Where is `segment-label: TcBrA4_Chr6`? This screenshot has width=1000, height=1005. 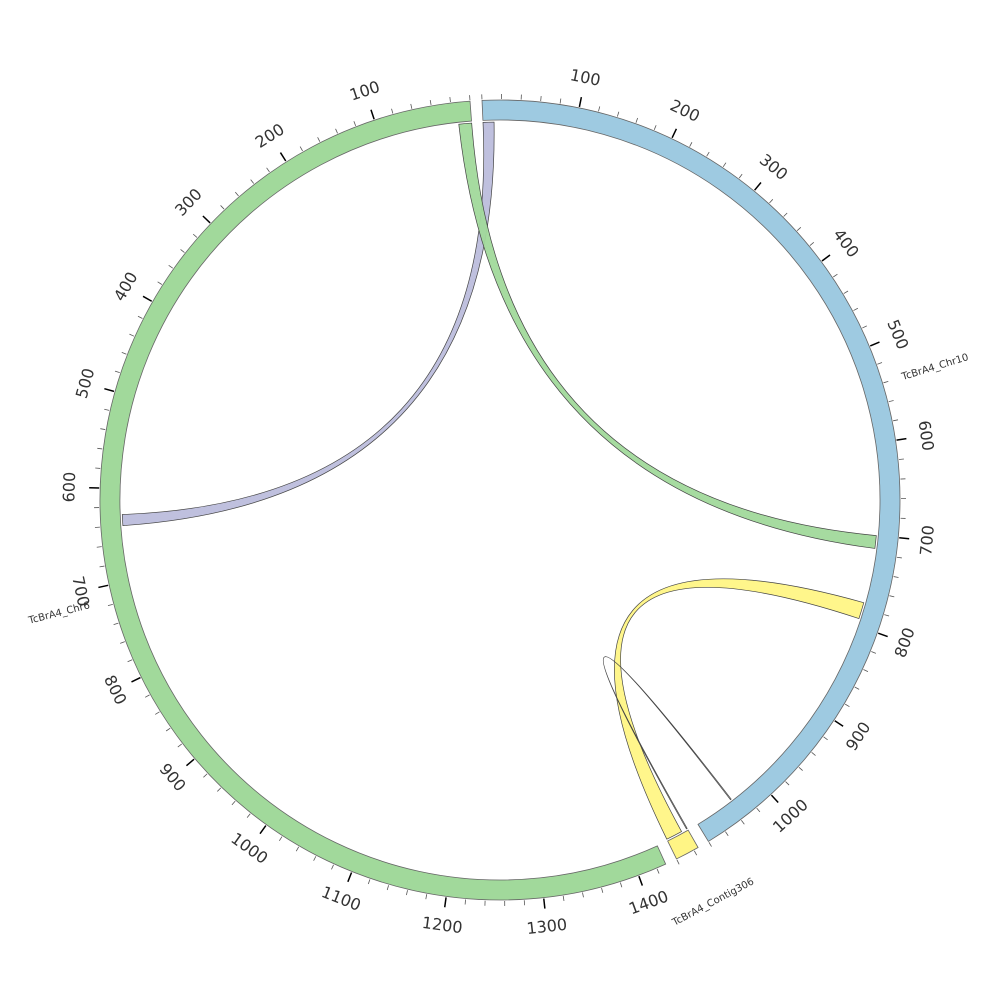 segment-label: TcBrA4_Chr6 is located at coordinates (59, 613).